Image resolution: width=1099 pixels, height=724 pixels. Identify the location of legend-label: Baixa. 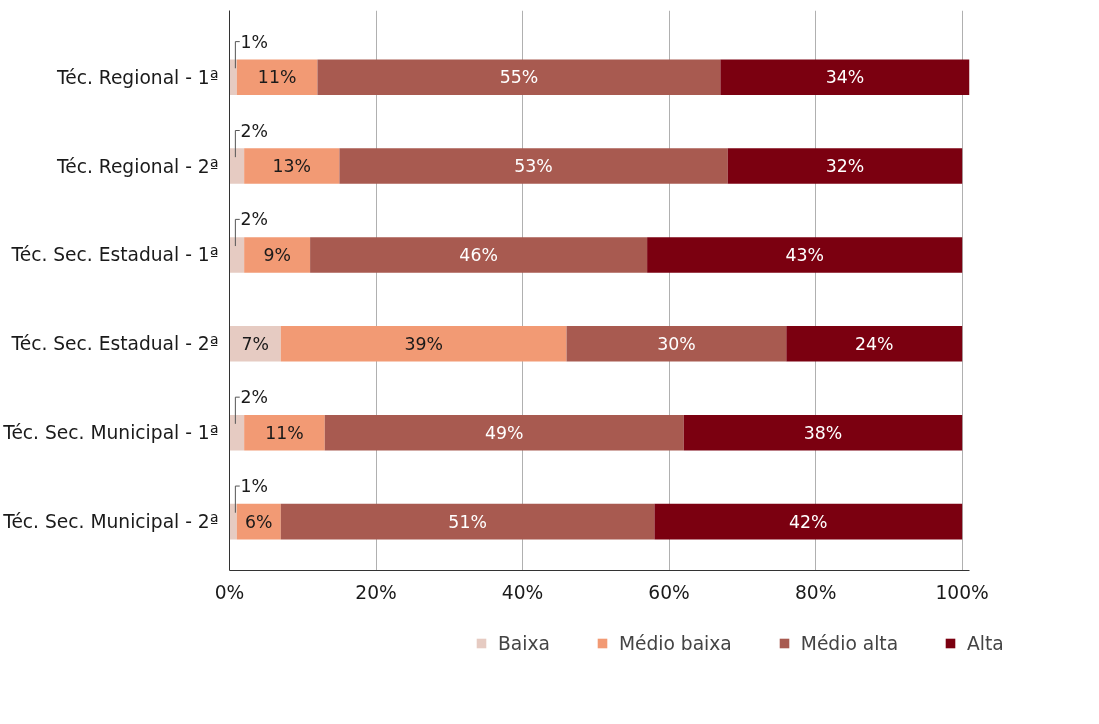
(524, 643).